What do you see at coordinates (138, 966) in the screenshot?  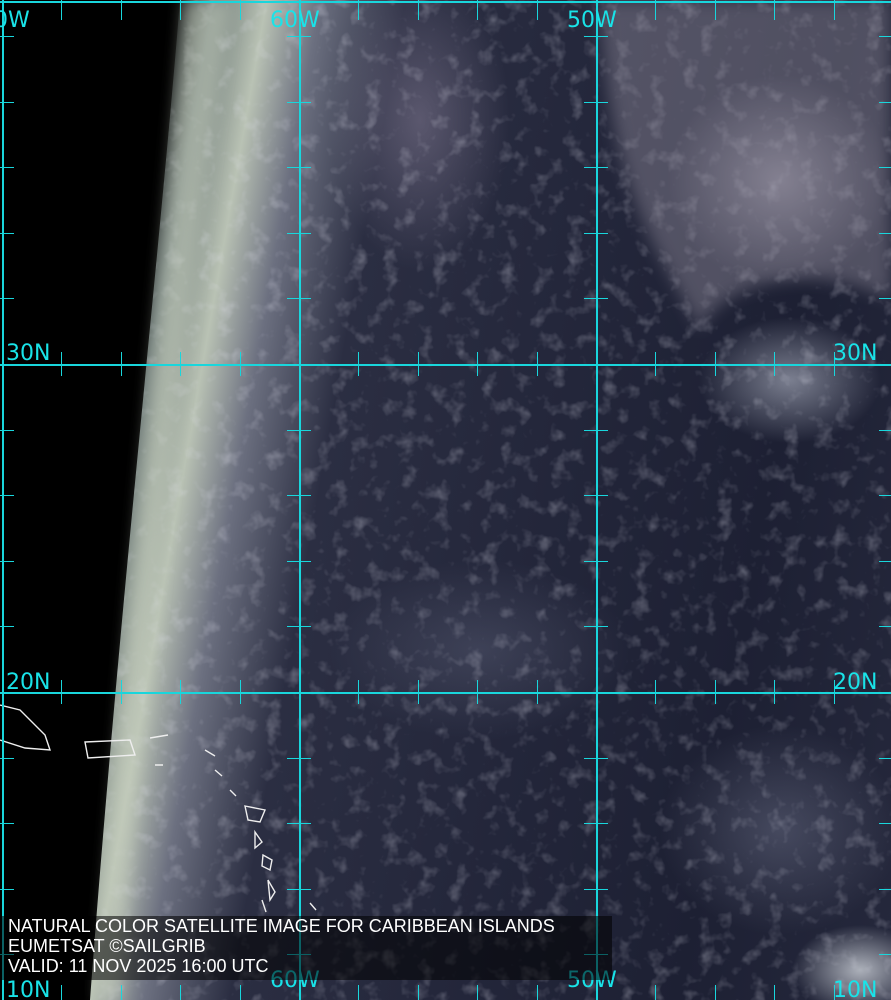 I see `caption-valid-time: VALID: 11 NOV 2025 16:00 UTC` at bounding box center [138, 966].